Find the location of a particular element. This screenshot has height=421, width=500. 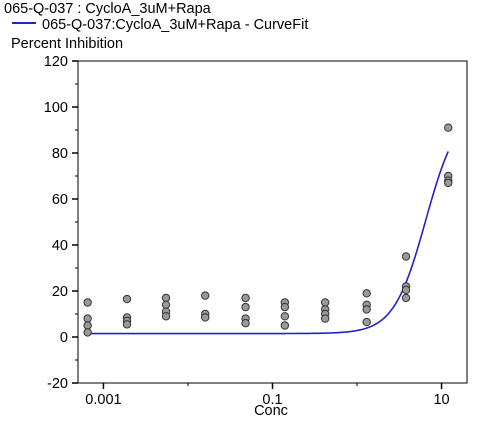

x-tick-label: 0.001 is located at coordinates (103, 400).